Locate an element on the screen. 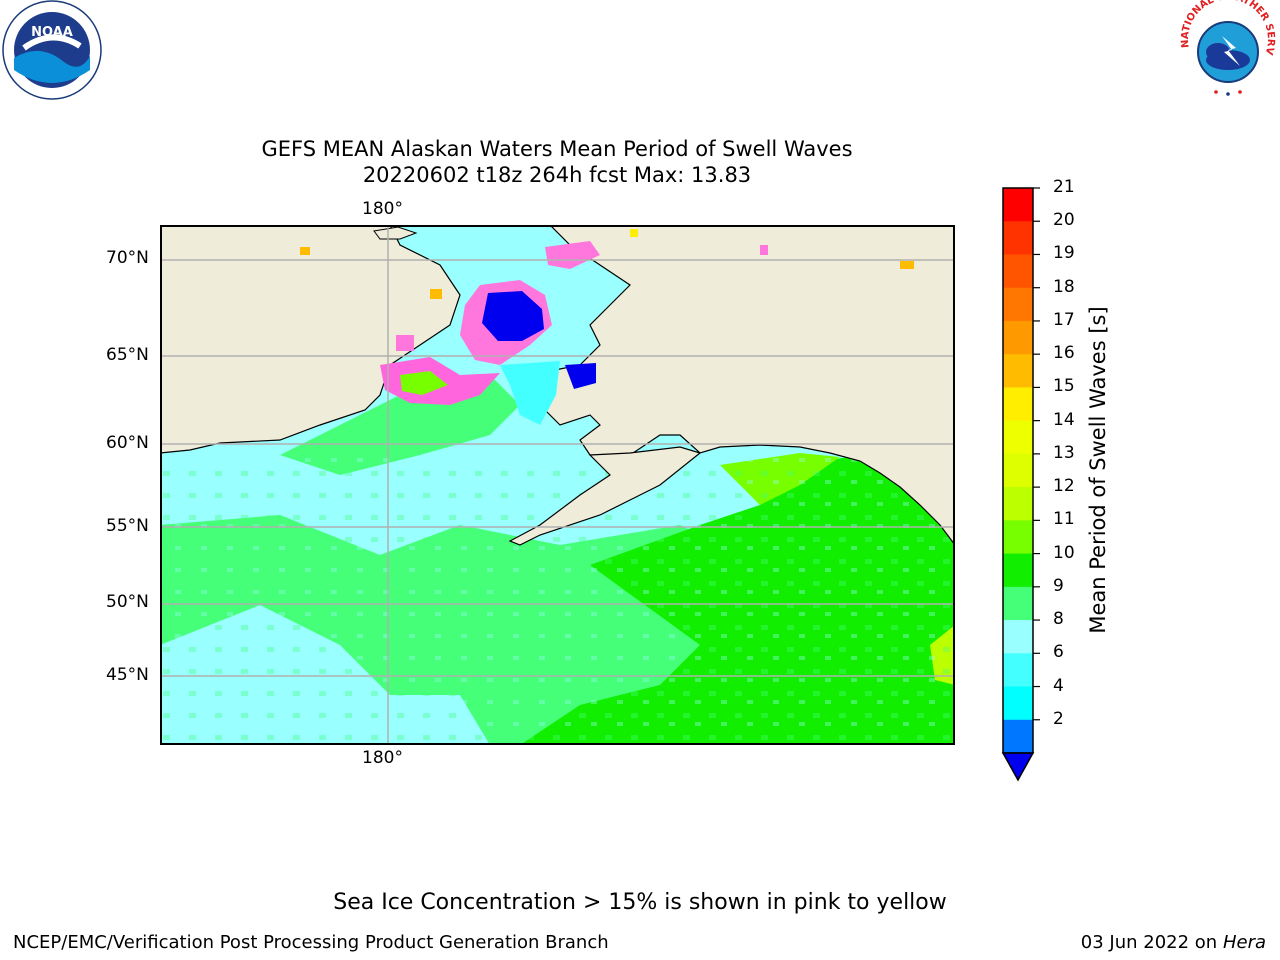 This screenshot has width=1280, height=960. land-alaska-peninsula is located at coordinates (605, 496).